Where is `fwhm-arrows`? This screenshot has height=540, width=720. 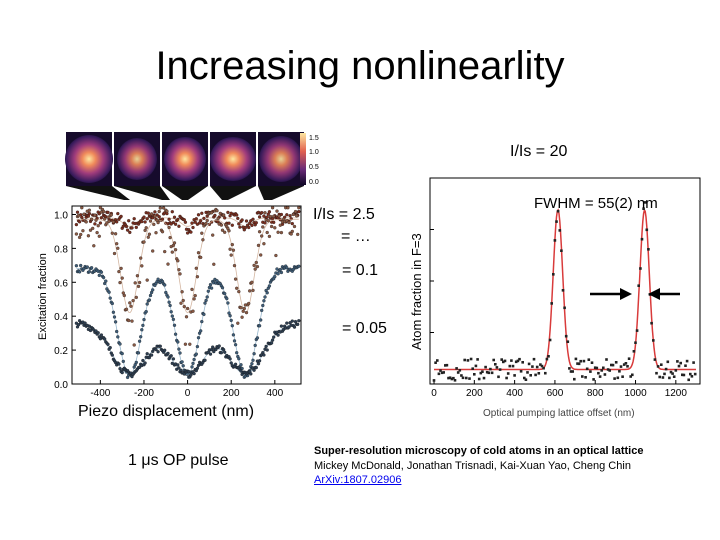 fwhm-arrows is located at coordinates (635, 294).